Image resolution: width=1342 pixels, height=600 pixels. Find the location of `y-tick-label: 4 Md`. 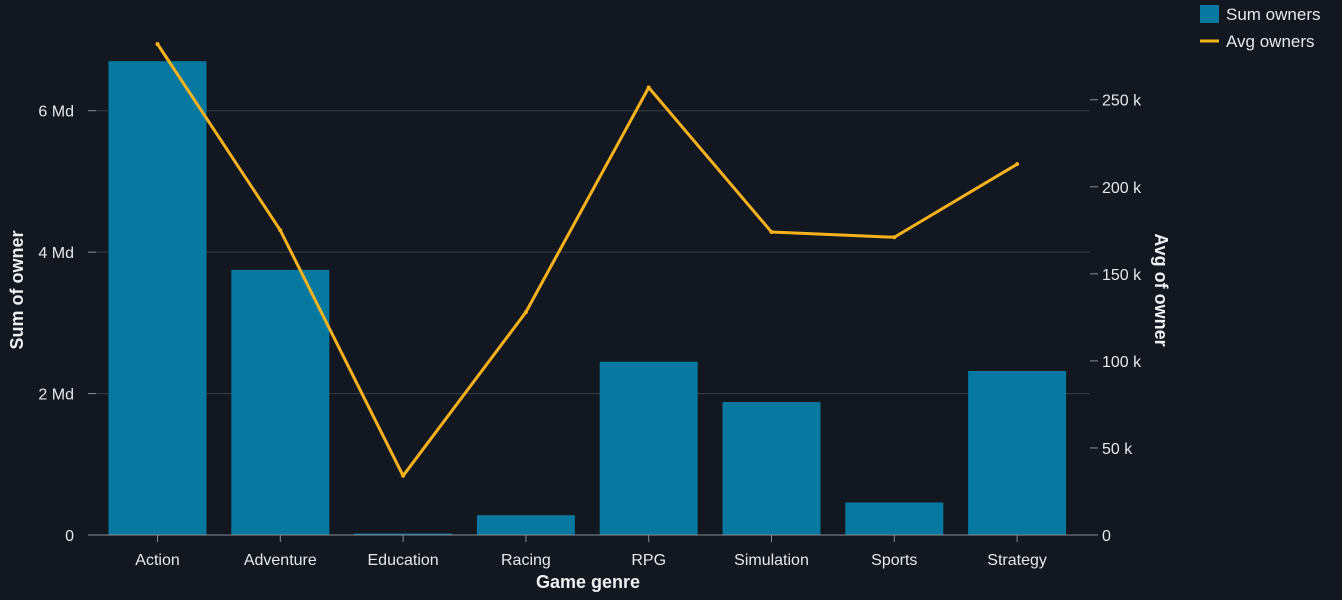

y-tick-label: 4 Md is located at coordinates (56, 253).